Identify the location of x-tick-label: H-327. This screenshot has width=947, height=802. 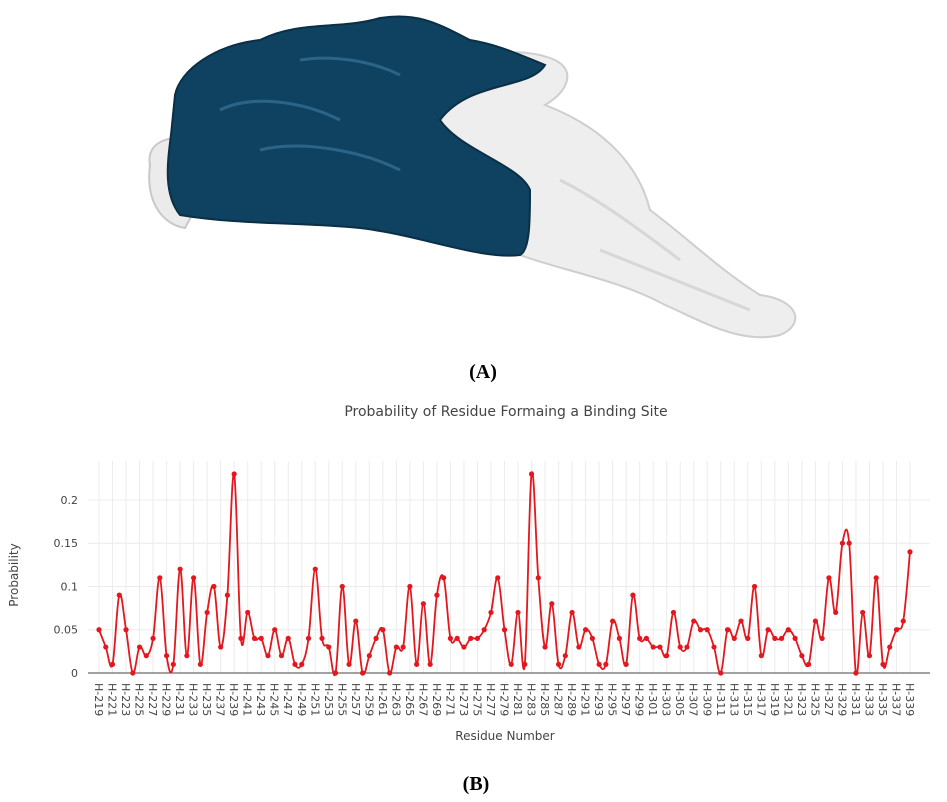
(828, 699).